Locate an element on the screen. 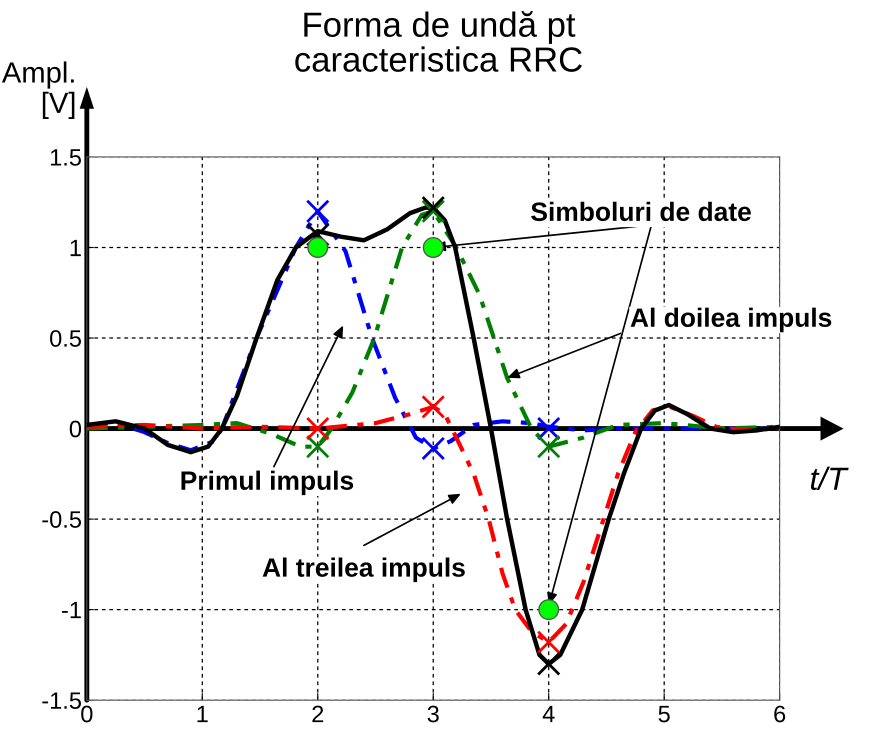 This screenshot has width=877, height=737. x-tick-label: 2 is located at coordinates (318, 714).